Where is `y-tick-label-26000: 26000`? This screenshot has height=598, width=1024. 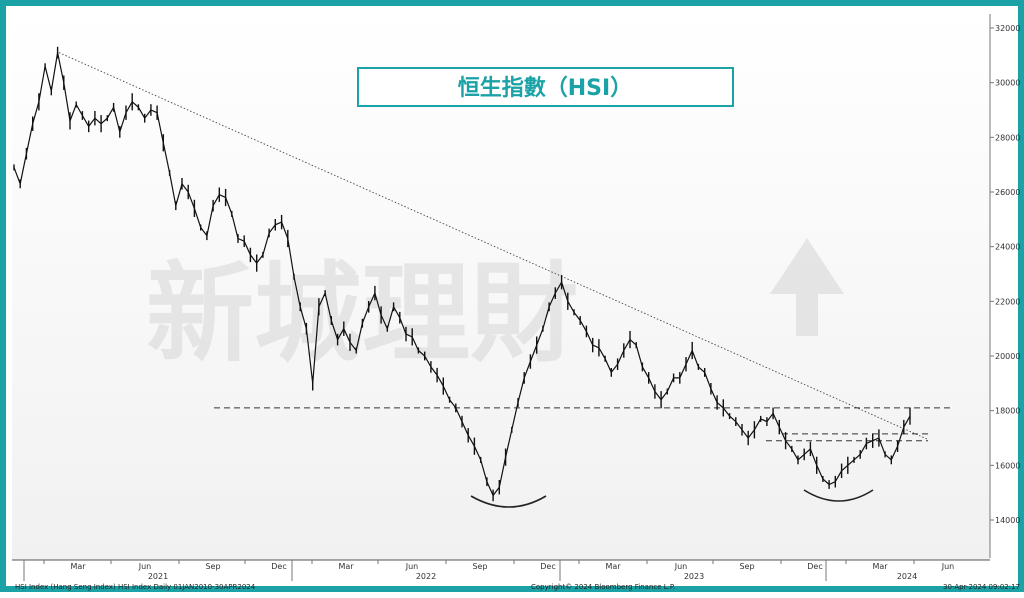
y-tick-label-26000: 26000 is located at coordinates (1007, 192).